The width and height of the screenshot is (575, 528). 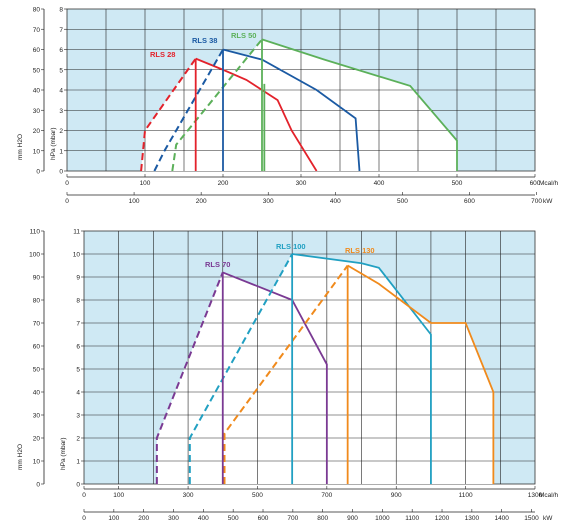 What do you see at coordinates (37, 278) in the screenshot?
I see `y-outer-tick-label: 90` at bounding box center [37, 278].